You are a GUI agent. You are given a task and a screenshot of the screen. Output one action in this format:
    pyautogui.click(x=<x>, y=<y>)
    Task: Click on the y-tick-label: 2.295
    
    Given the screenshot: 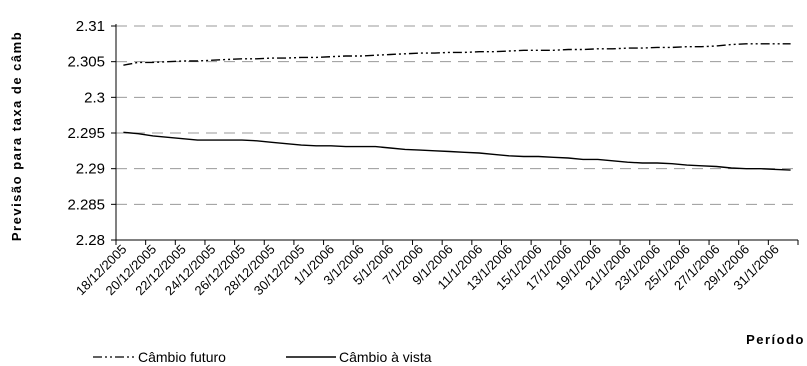 What is the action you would take?
    pyautogui.click(x=86, y=133)
    